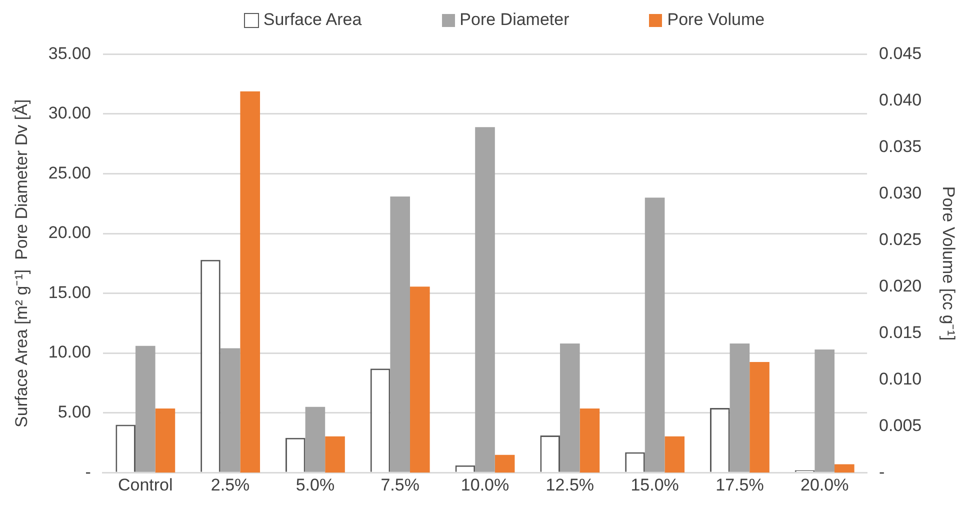 This screenshot has height=511, width=970. I want to click on y-tick-label: 20.00, so click(69, 232).